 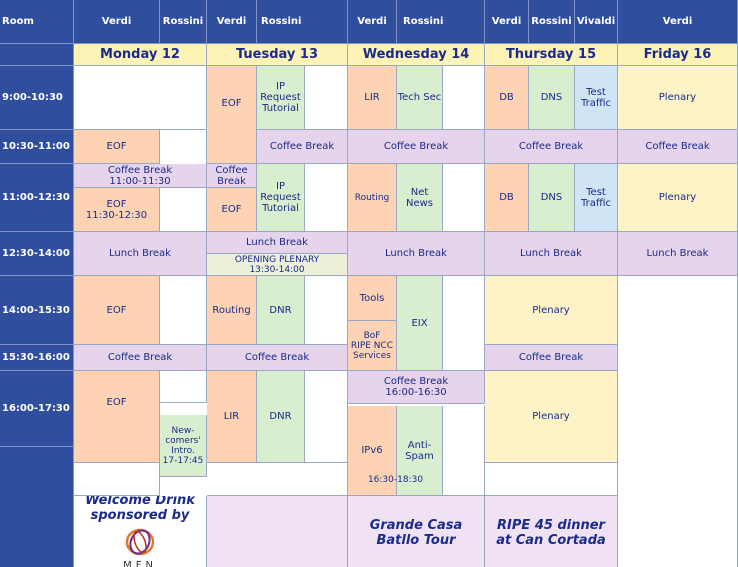 I want to click on fri-lunch-break: Lunch Break, so click(x=678, y=254).